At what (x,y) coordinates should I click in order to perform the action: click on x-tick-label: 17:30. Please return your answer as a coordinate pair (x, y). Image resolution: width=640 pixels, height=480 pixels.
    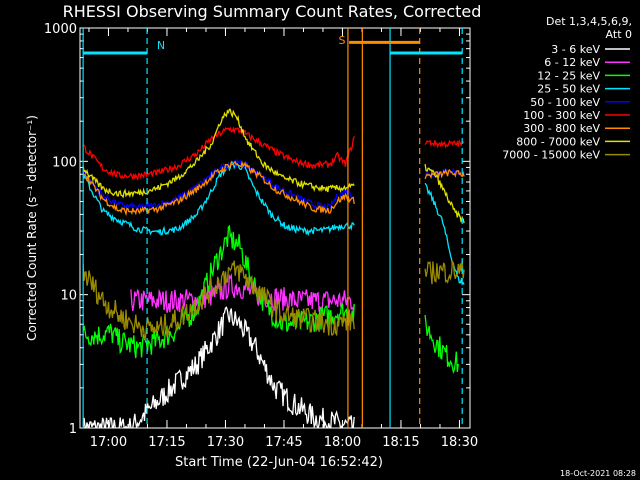
    Looking at the image, I should click on (225, 442).